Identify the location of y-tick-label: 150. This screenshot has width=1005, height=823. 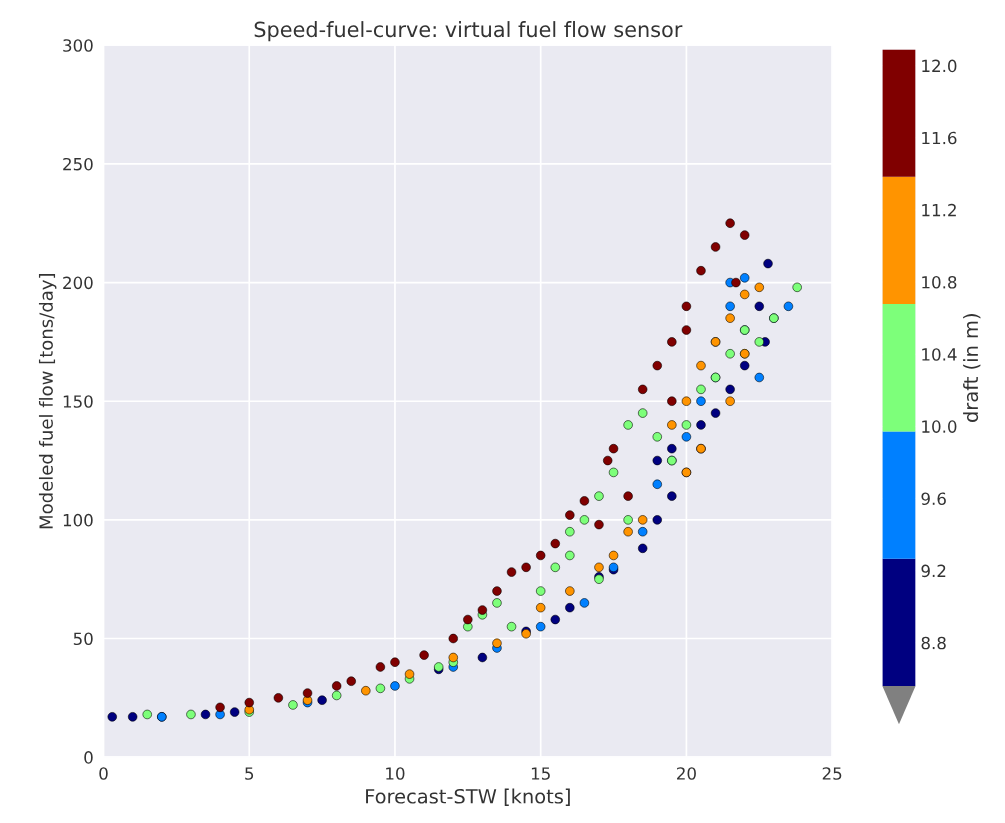
(78, 401).